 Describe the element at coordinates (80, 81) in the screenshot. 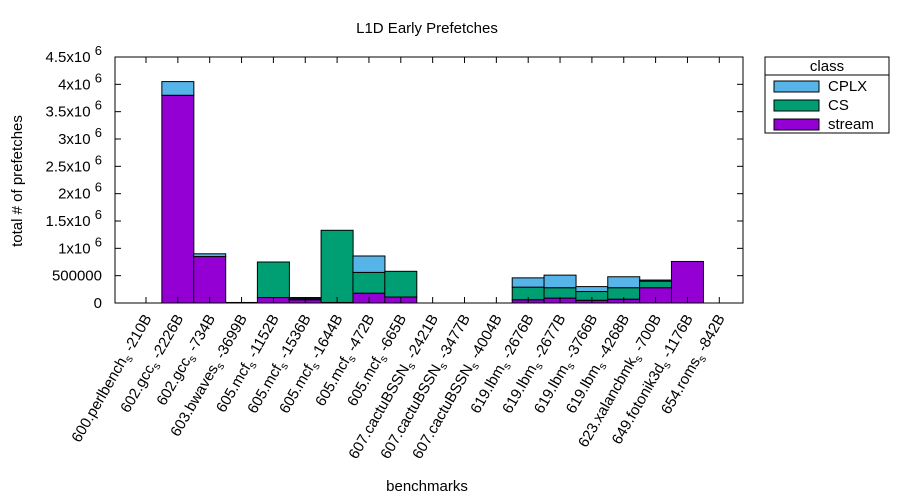

I see `y-tick-label: 4x10 6` at that location.